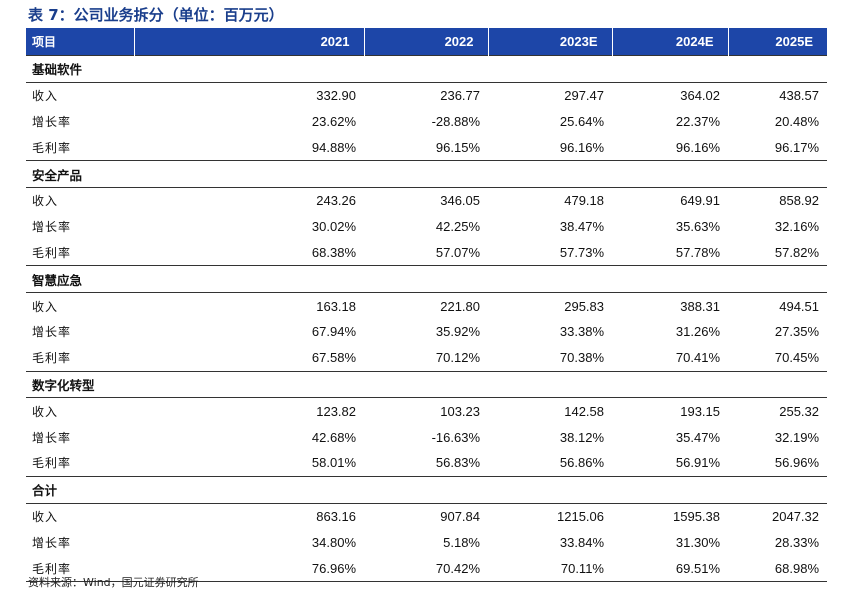  I want to click on value-cell: 858.92, so click(799, 201).